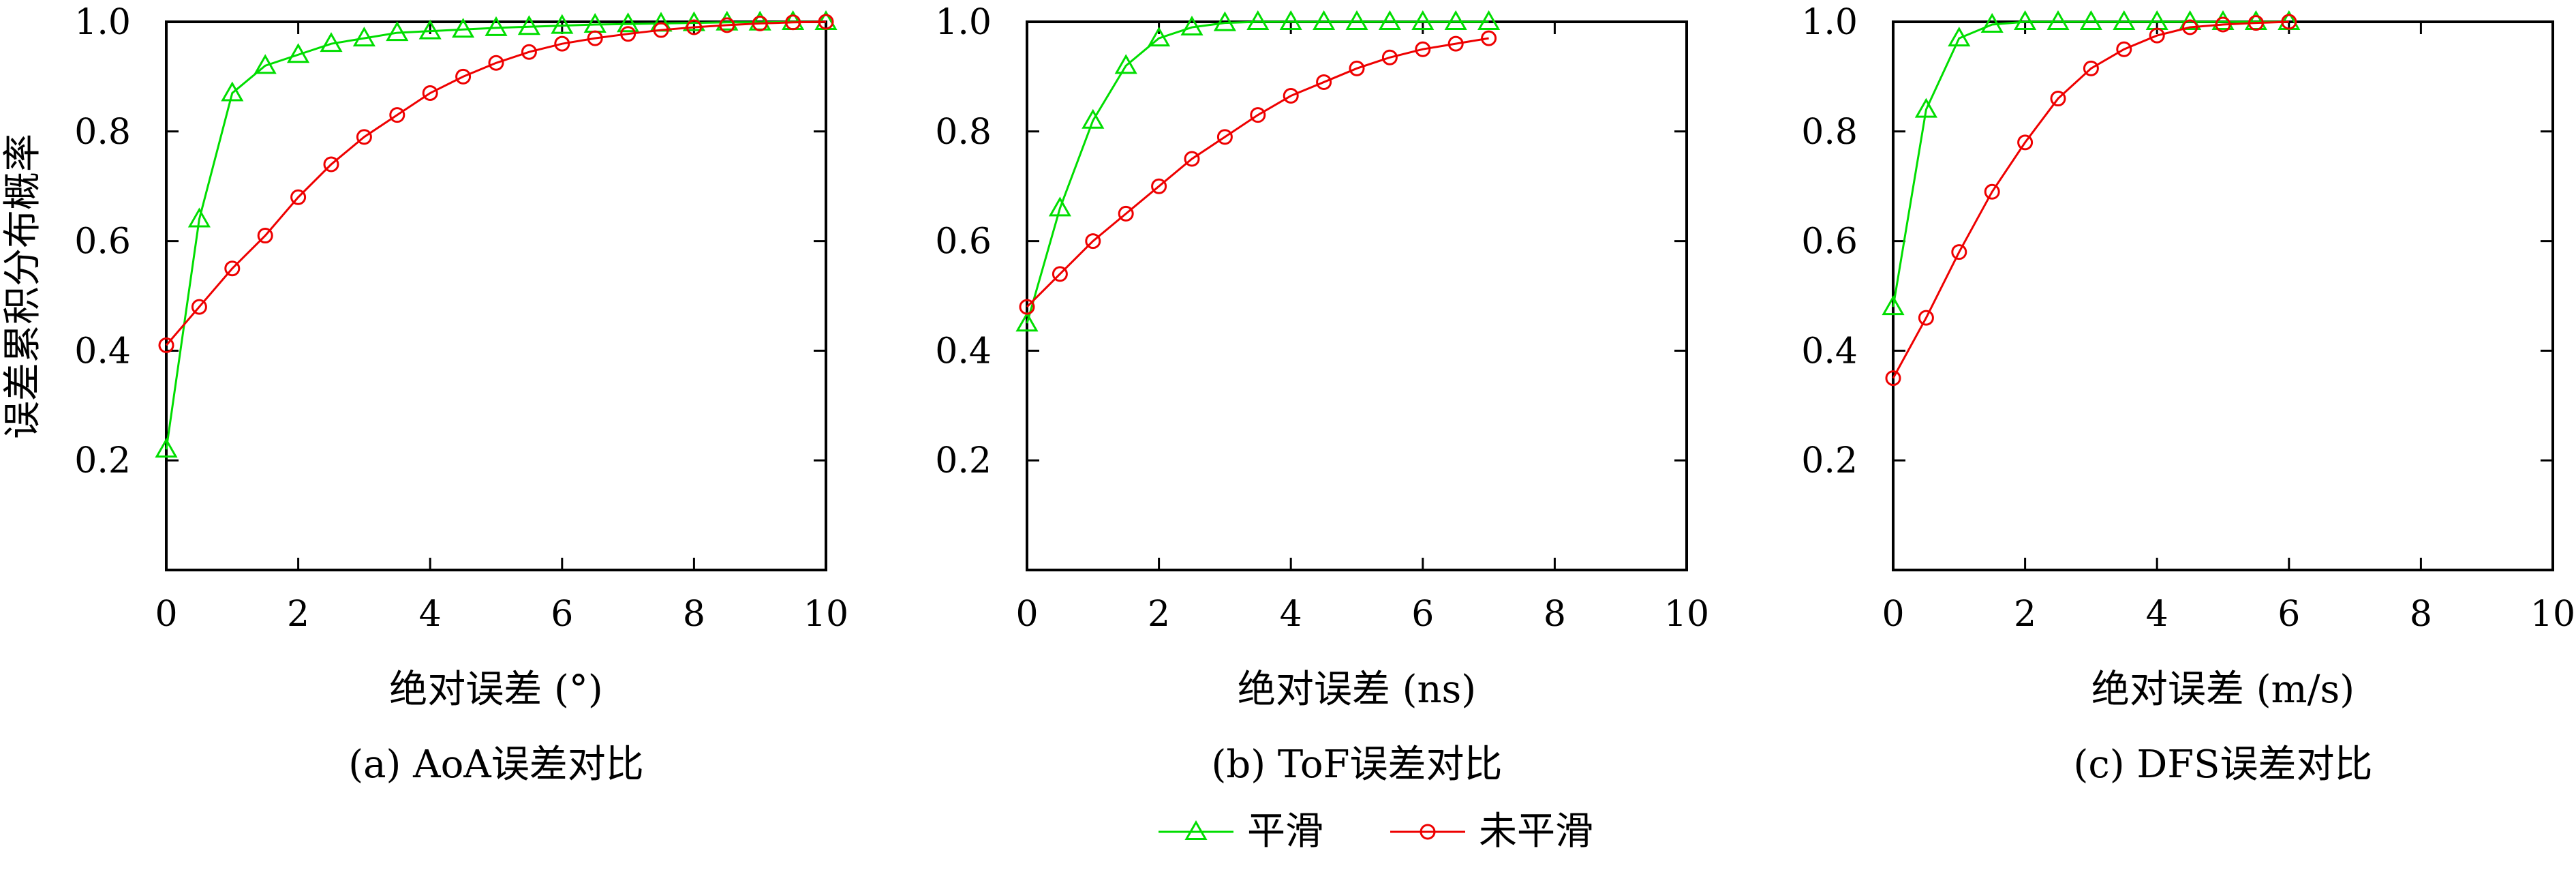 The image size is (2576, 870). Describe the element at coordinates (1893, 614) in the screenshot. I see `x-tick-label: 0` at that location.